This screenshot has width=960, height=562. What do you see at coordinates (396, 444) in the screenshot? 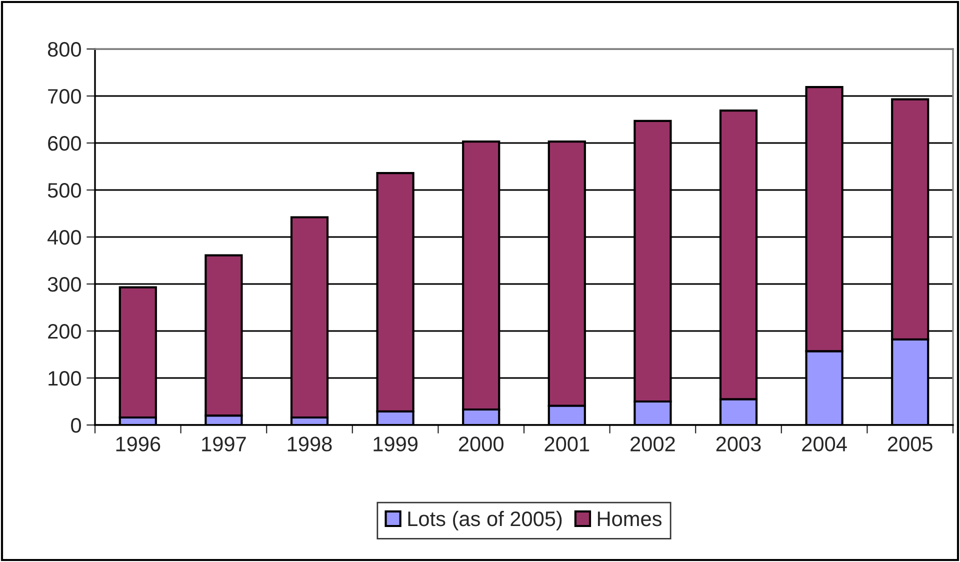
I see `x-tick-label: 1999` at bounding box center [396, 444].